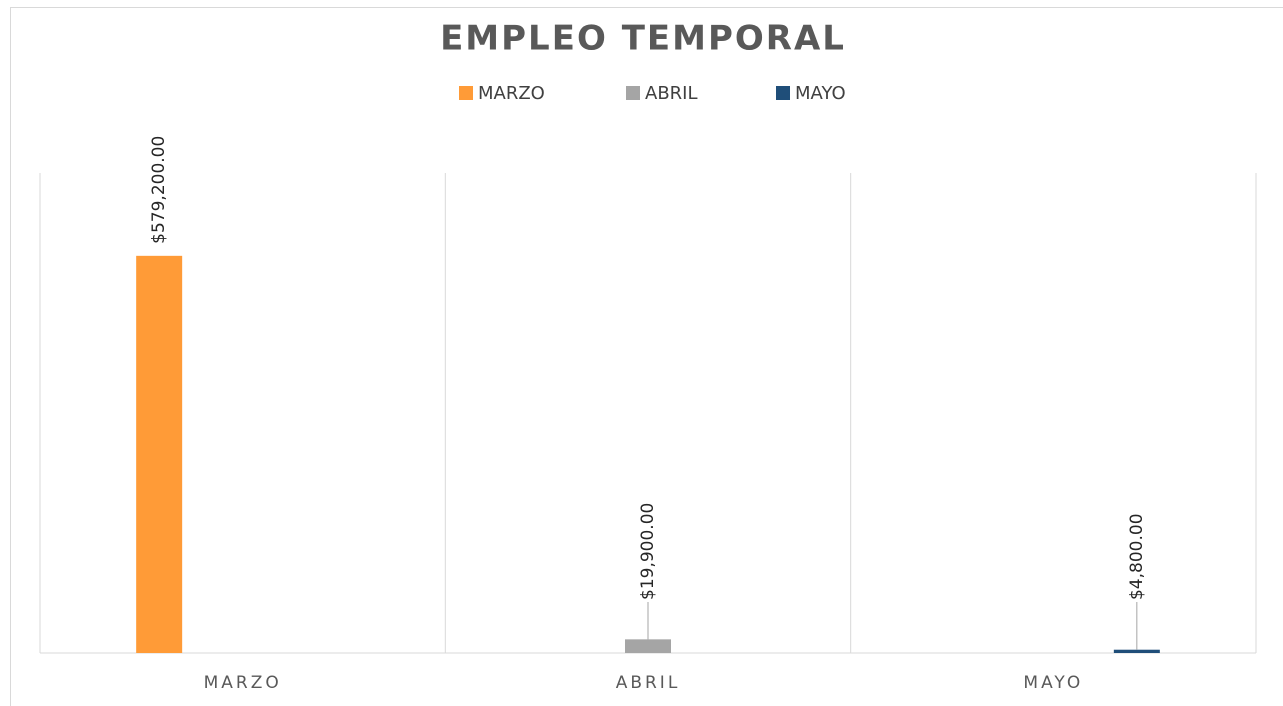 Image resolution: width=1283 pixels, height=706 pixels. Describe the element at coordinates (820, 93) in the screenshot. I see `legend-label: MAYO` at that location.